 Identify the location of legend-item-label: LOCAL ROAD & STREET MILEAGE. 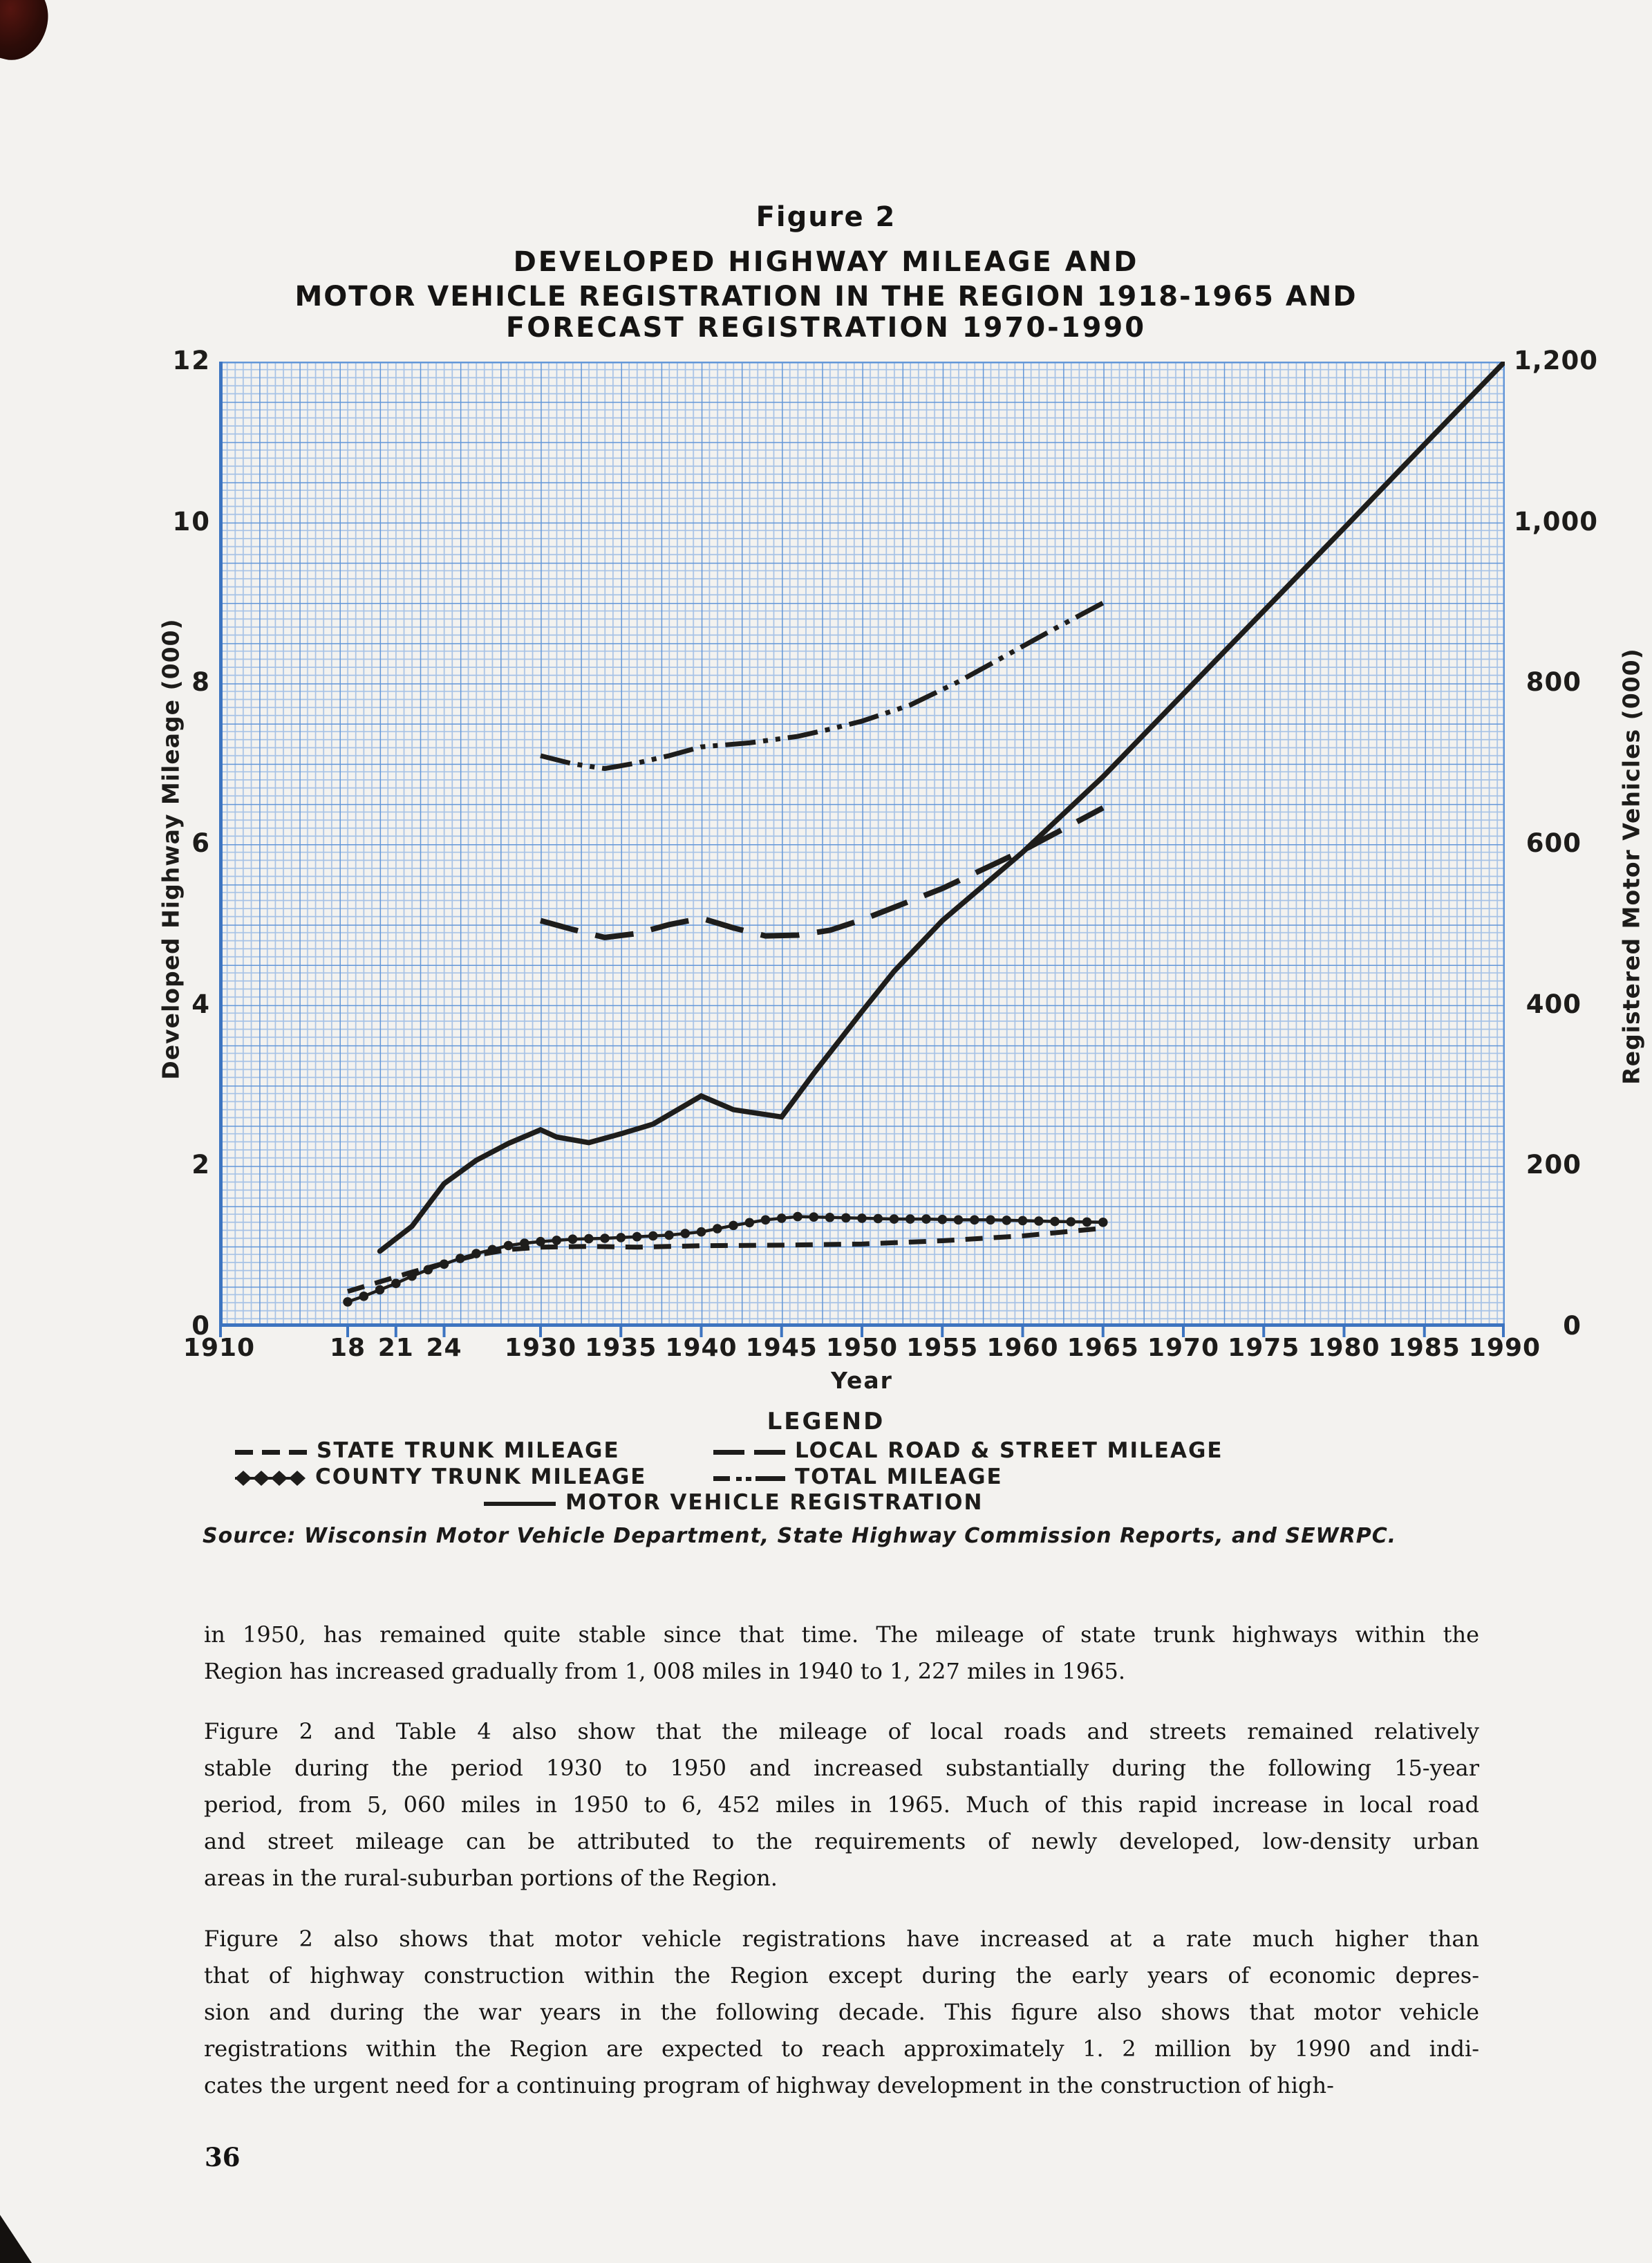
(1009, 1450).